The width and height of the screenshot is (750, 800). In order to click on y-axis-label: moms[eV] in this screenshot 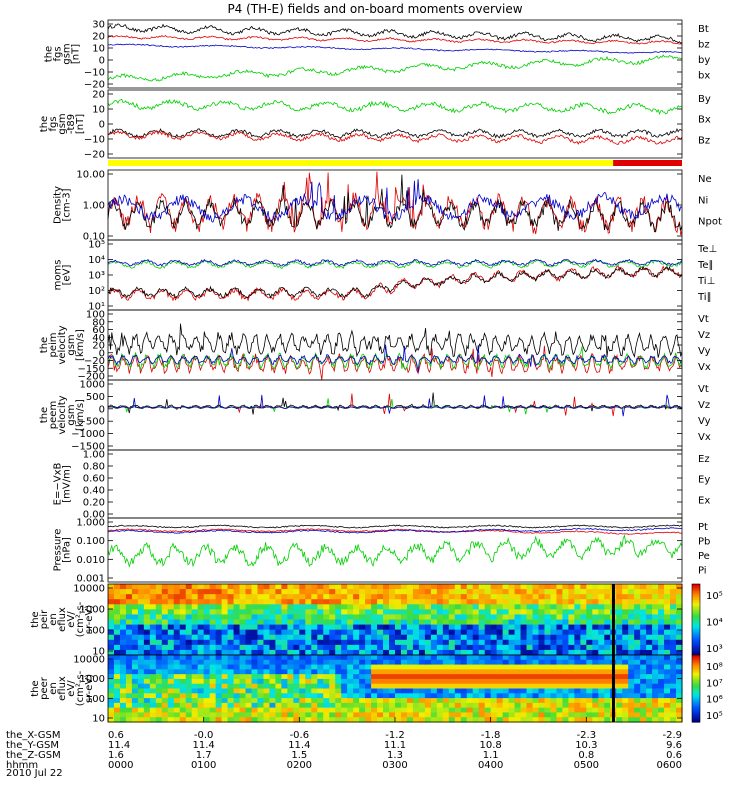, I will do `click(63, 275)`.